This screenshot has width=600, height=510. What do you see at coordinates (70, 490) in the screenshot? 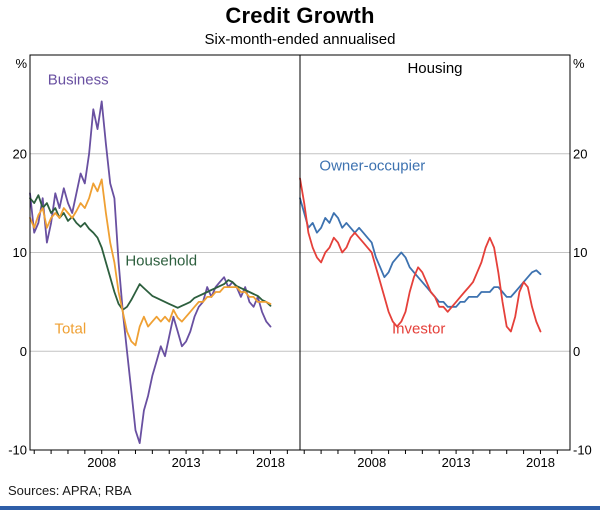
I see `sources-note: Sources: APRA; RBA` at bounding box center [70, 490].